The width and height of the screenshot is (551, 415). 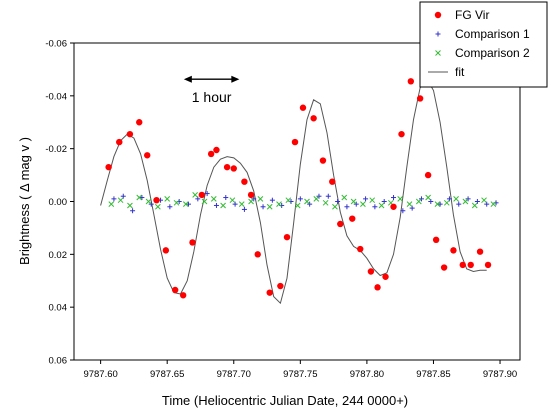 What do you see at coordinates (56, 96) in the screenshot?
I see `y-tick-label: -0.04` at bounding box center [56, 96].